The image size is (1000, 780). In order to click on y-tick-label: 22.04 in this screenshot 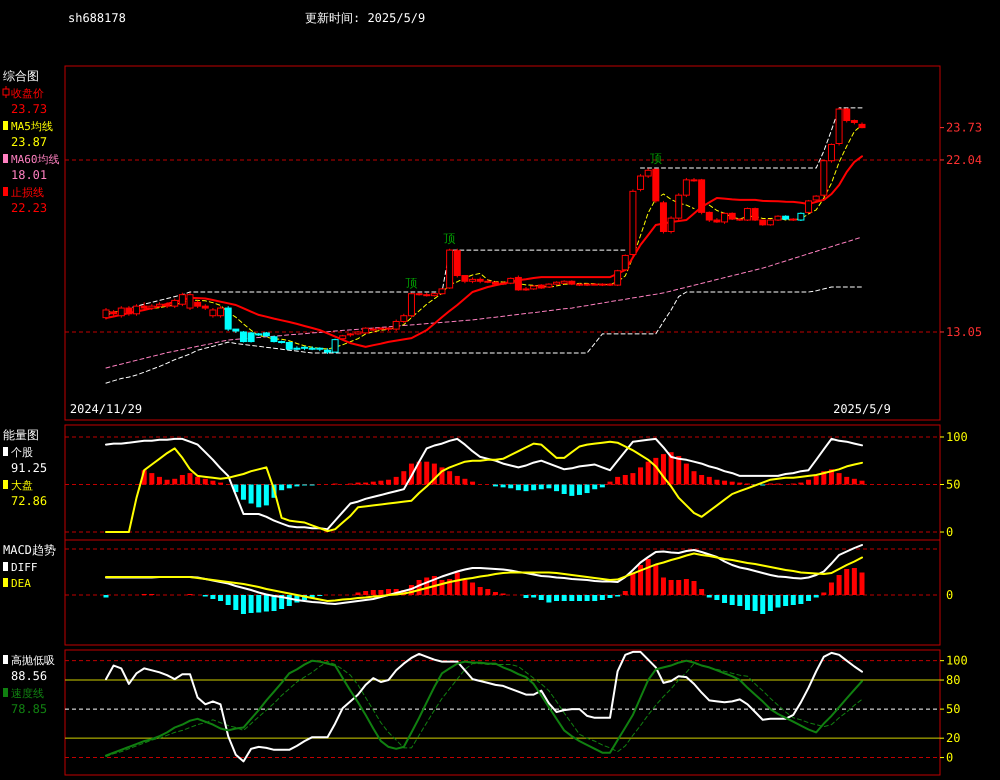, I will do `click(964, 159)`.